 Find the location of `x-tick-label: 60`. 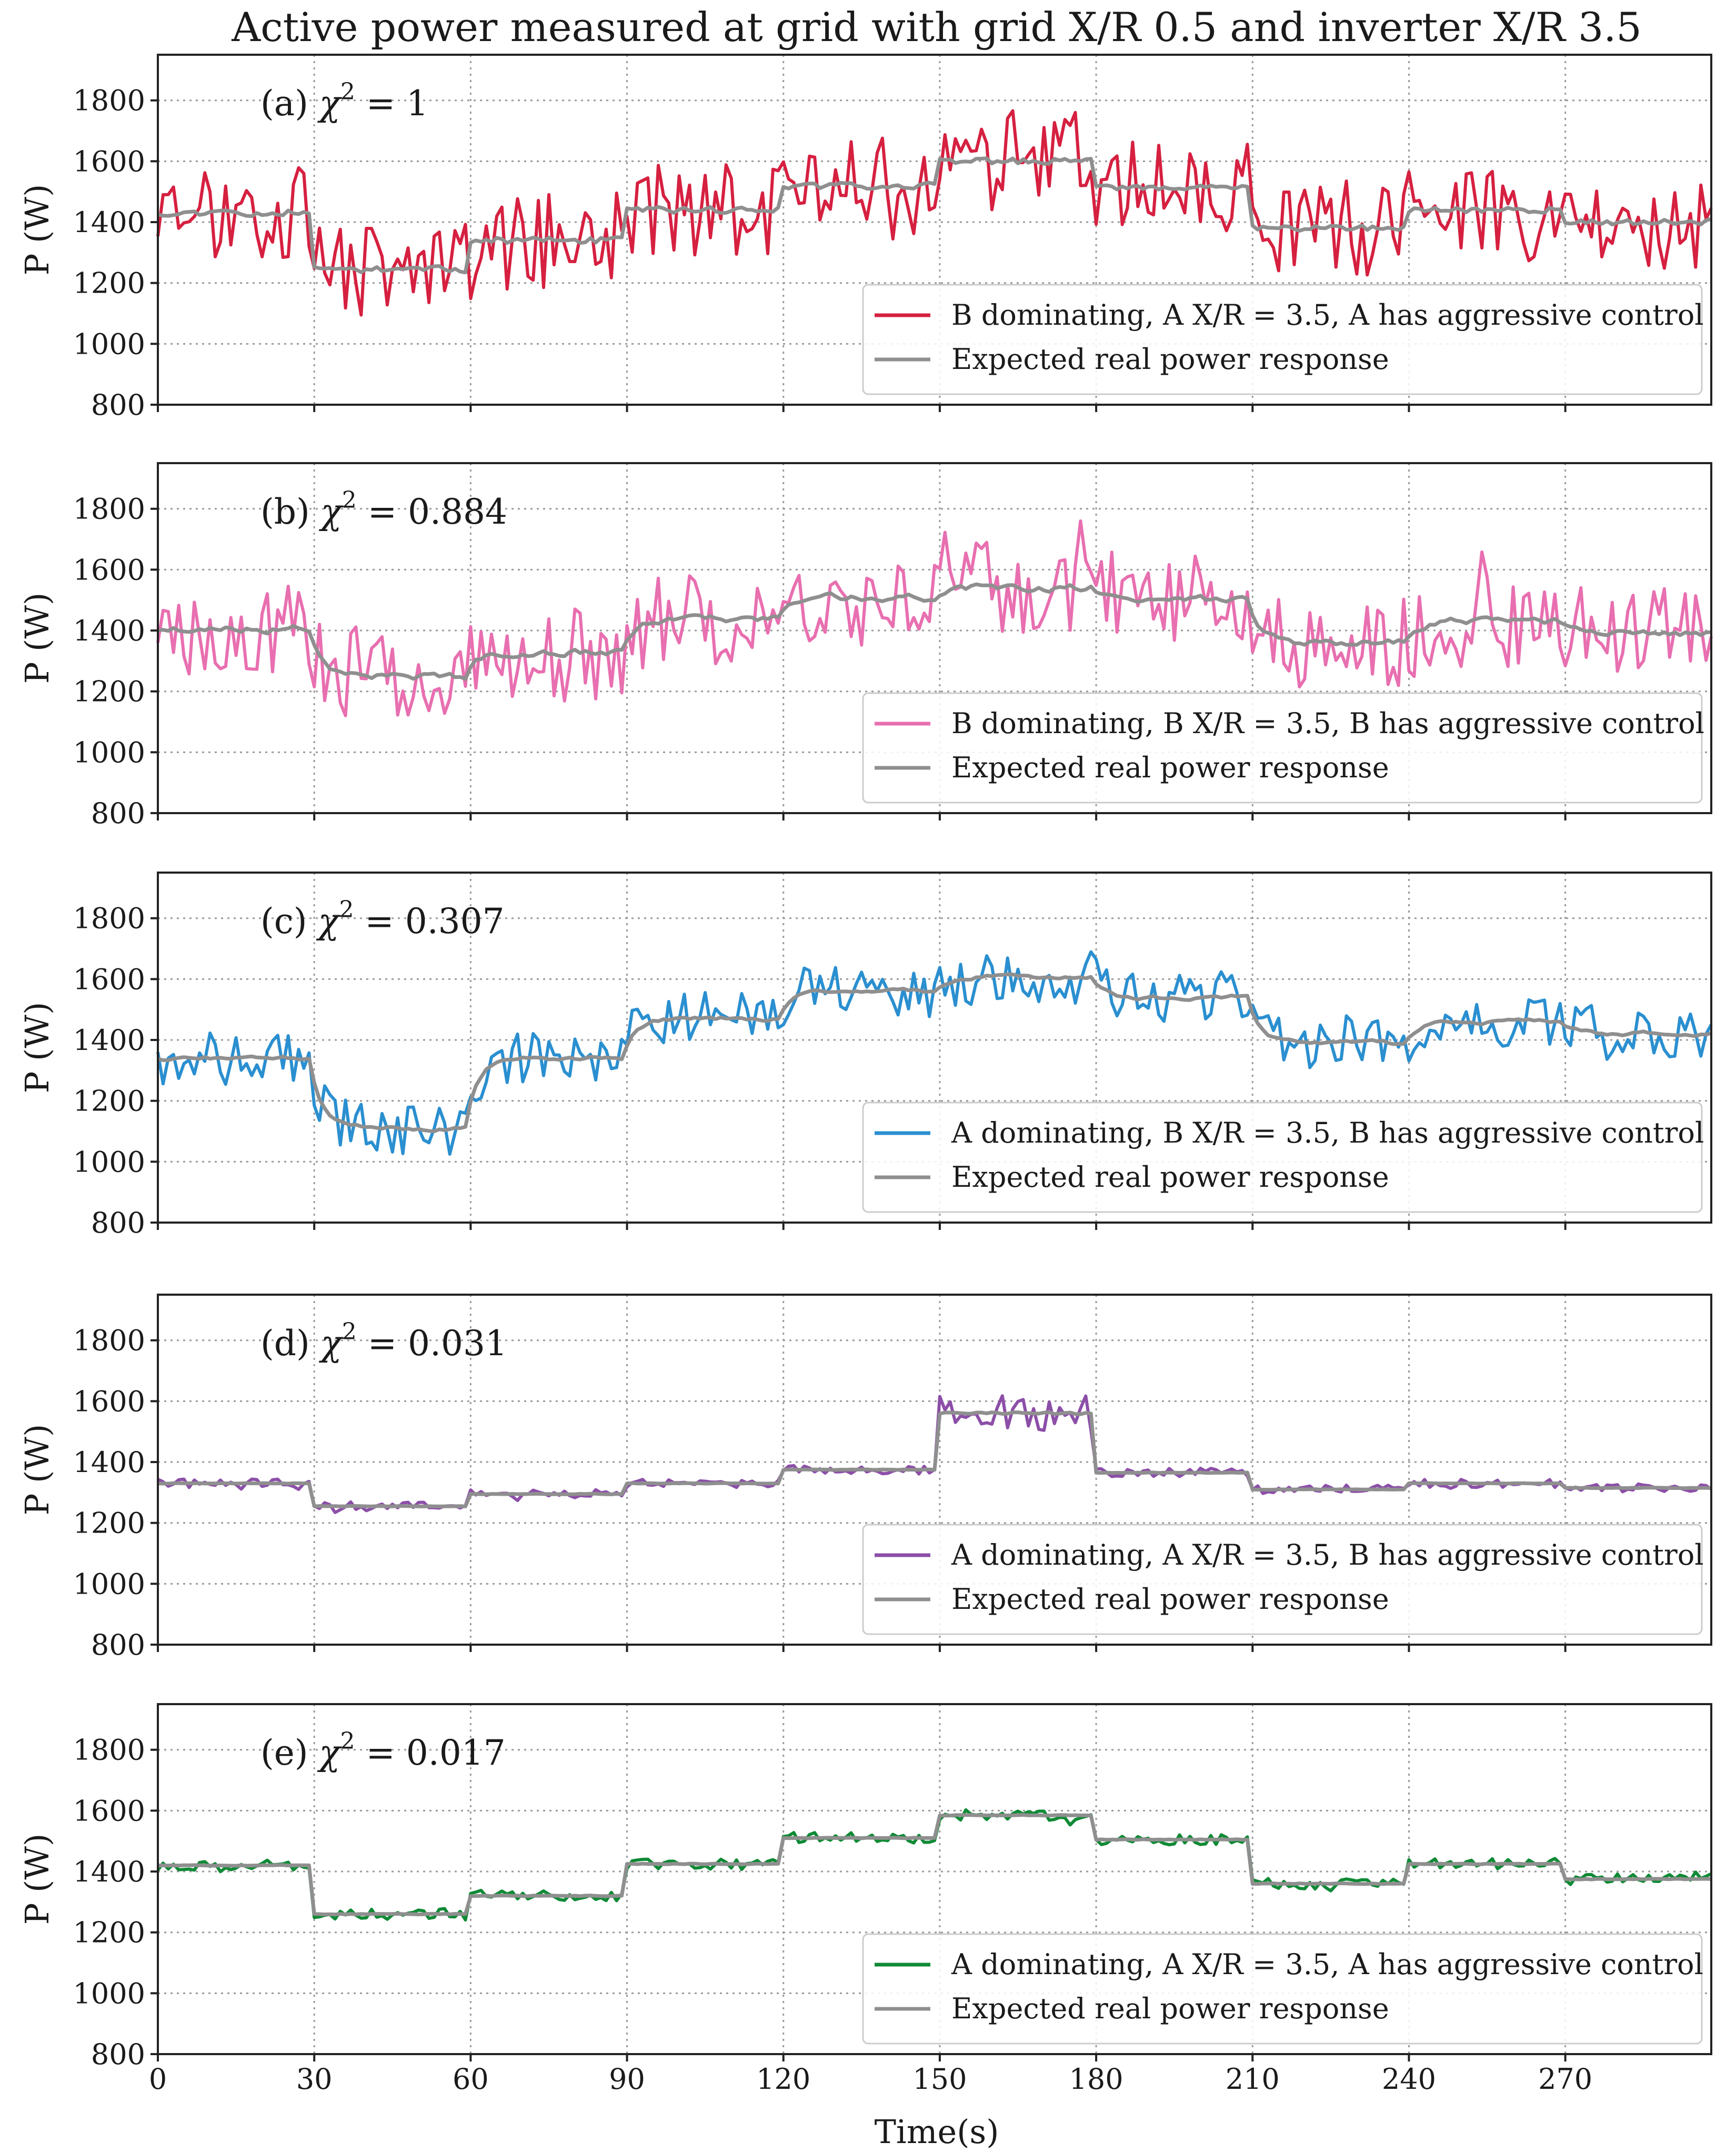

x-tick-label: 60 is located at coordinates (471, 2079).